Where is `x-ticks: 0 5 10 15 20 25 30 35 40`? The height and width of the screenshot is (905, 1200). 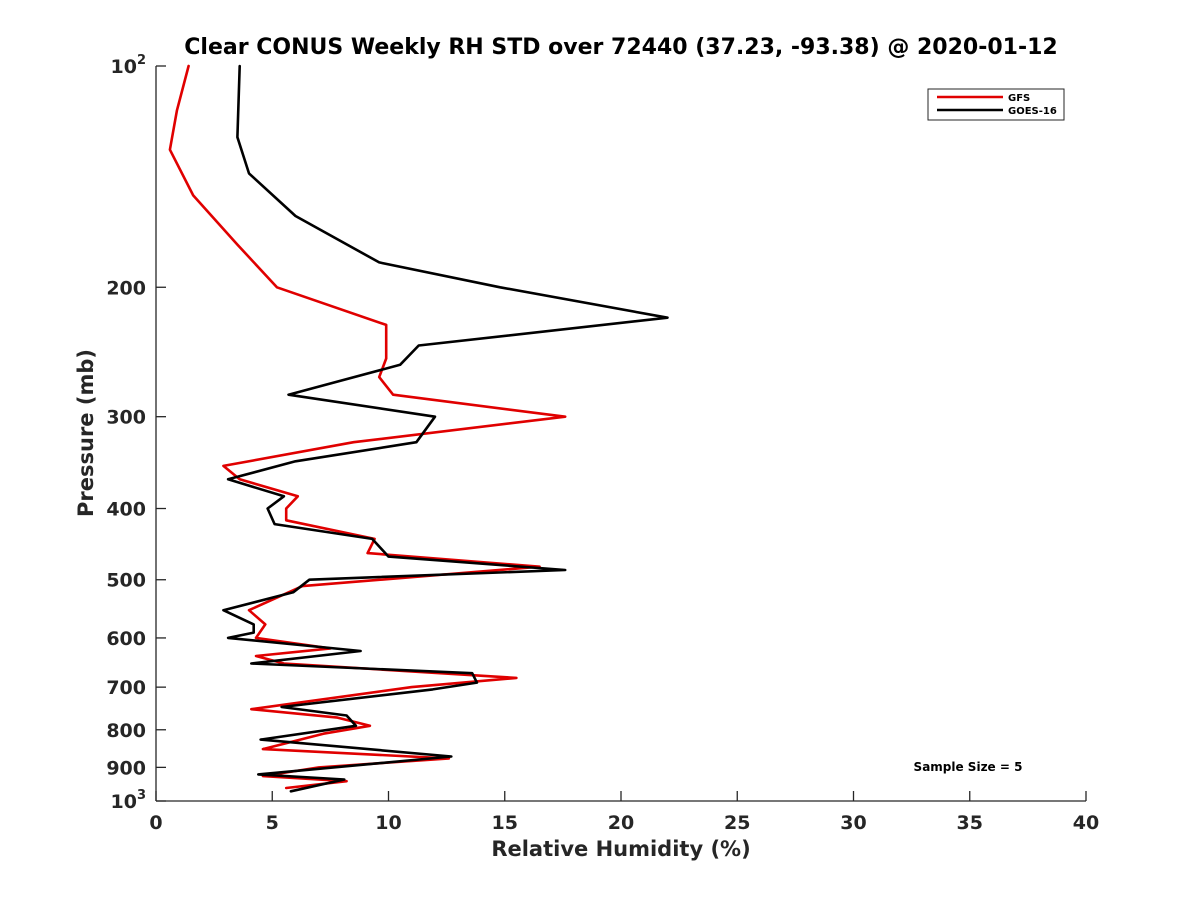
x-ticks: 0 5 10 15 20 25 30 35 40 is located at coordinates (624, 812).